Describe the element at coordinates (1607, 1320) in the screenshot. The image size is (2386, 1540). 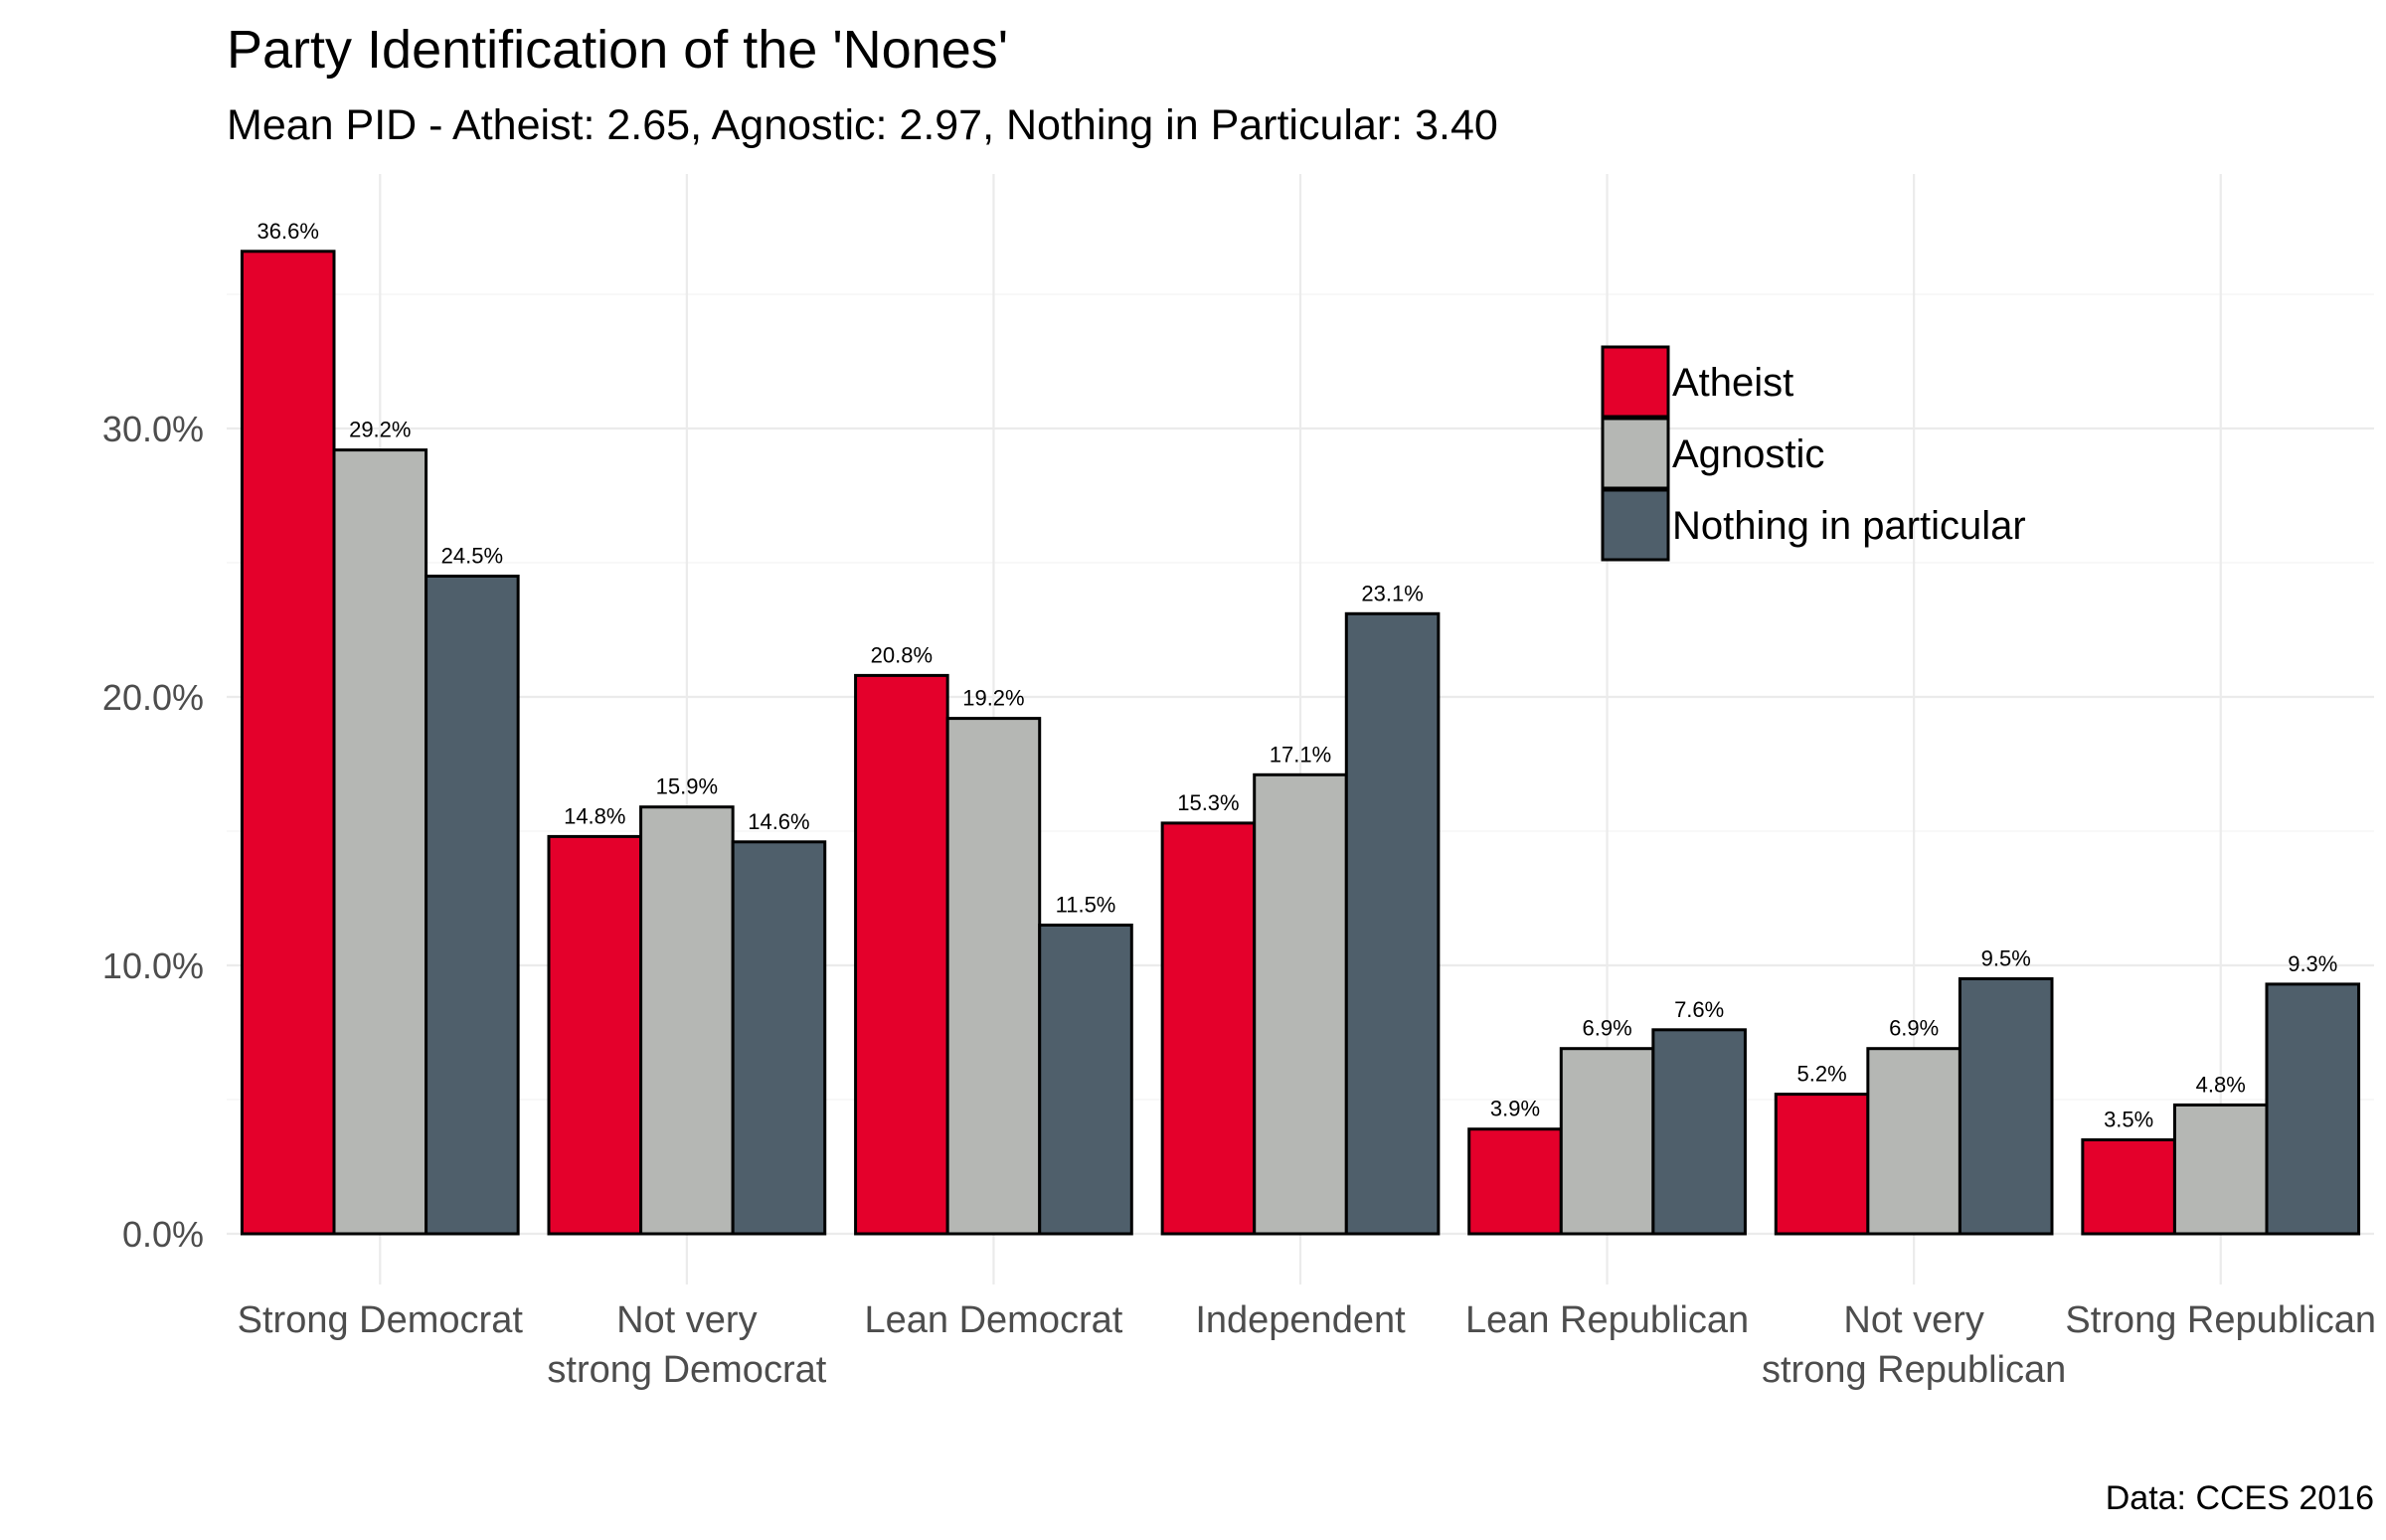
I see `x-tick-label: Lean Republican` at that location.